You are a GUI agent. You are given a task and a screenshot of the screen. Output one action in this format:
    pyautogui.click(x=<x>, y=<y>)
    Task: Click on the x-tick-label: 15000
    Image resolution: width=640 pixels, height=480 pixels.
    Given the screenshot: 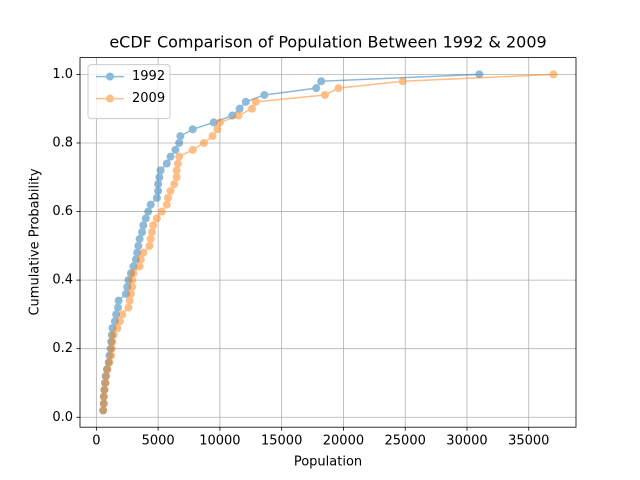 What is the action you would take?
    pyautogui.click(x=281, y=441)
    